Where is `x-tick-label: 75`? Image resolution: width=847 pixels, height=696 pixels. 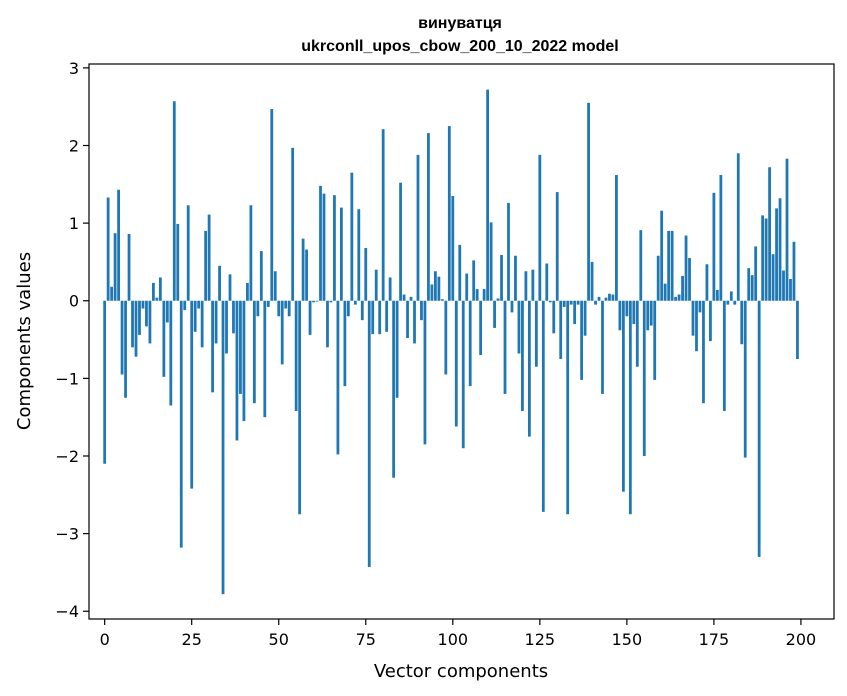 x-tick-label: 75 is located at coordinates (366, 639).